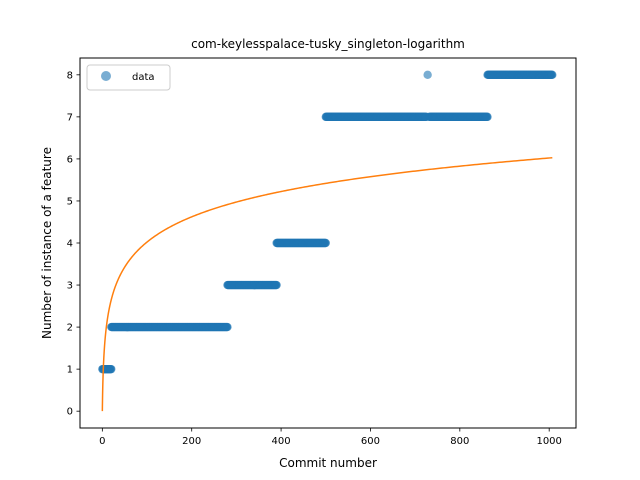  Describe the element at coordinates (281, 441) in the screenshot. I see `x-tick-label: 400` at that location.